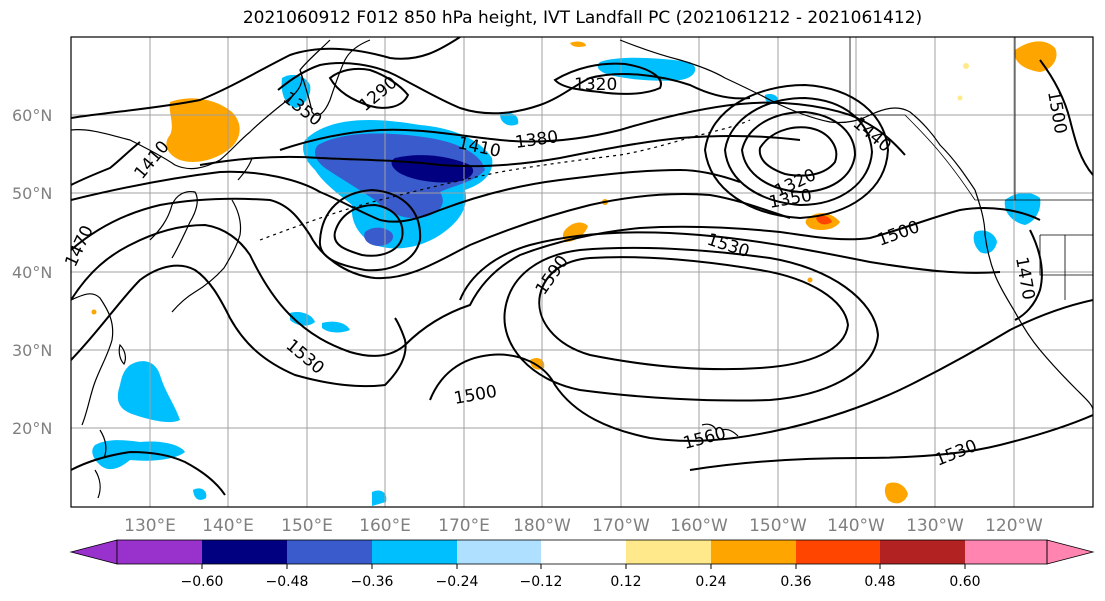 This screenshot has height=601, width=1105. Describe the element at coordinates (935, 526) in the screenshot. I see `lon-label-130w: 130°W` at that location.